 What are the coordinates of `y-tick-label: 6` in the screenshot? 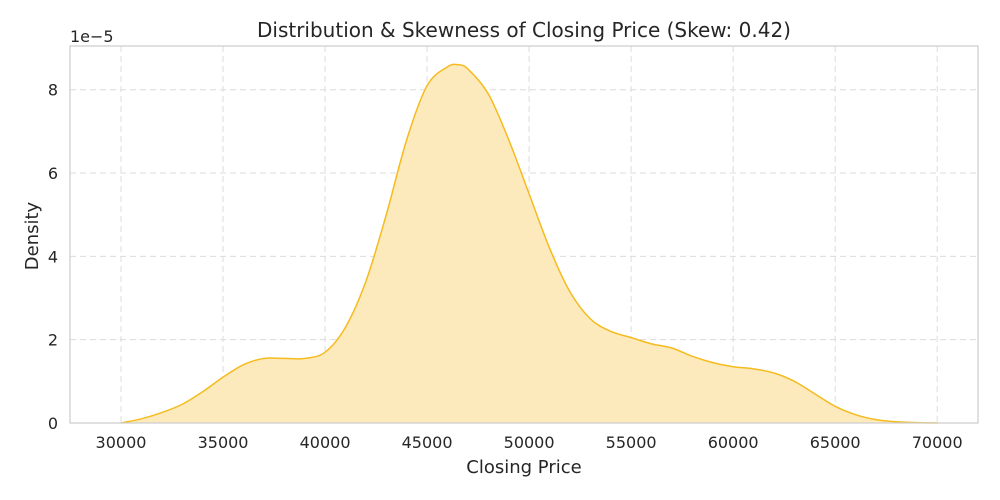 It's located at (53, 173).